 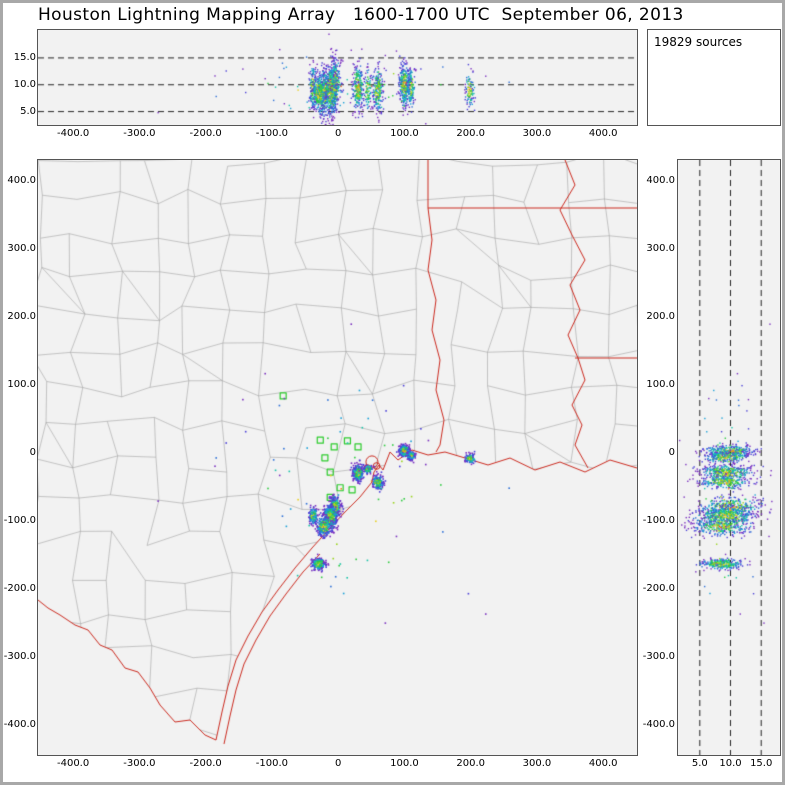 What do you see at coordinates (272, 133) in the screenshot?
I see `top-x-tick: -100.0` at bounding box center [272, 133].